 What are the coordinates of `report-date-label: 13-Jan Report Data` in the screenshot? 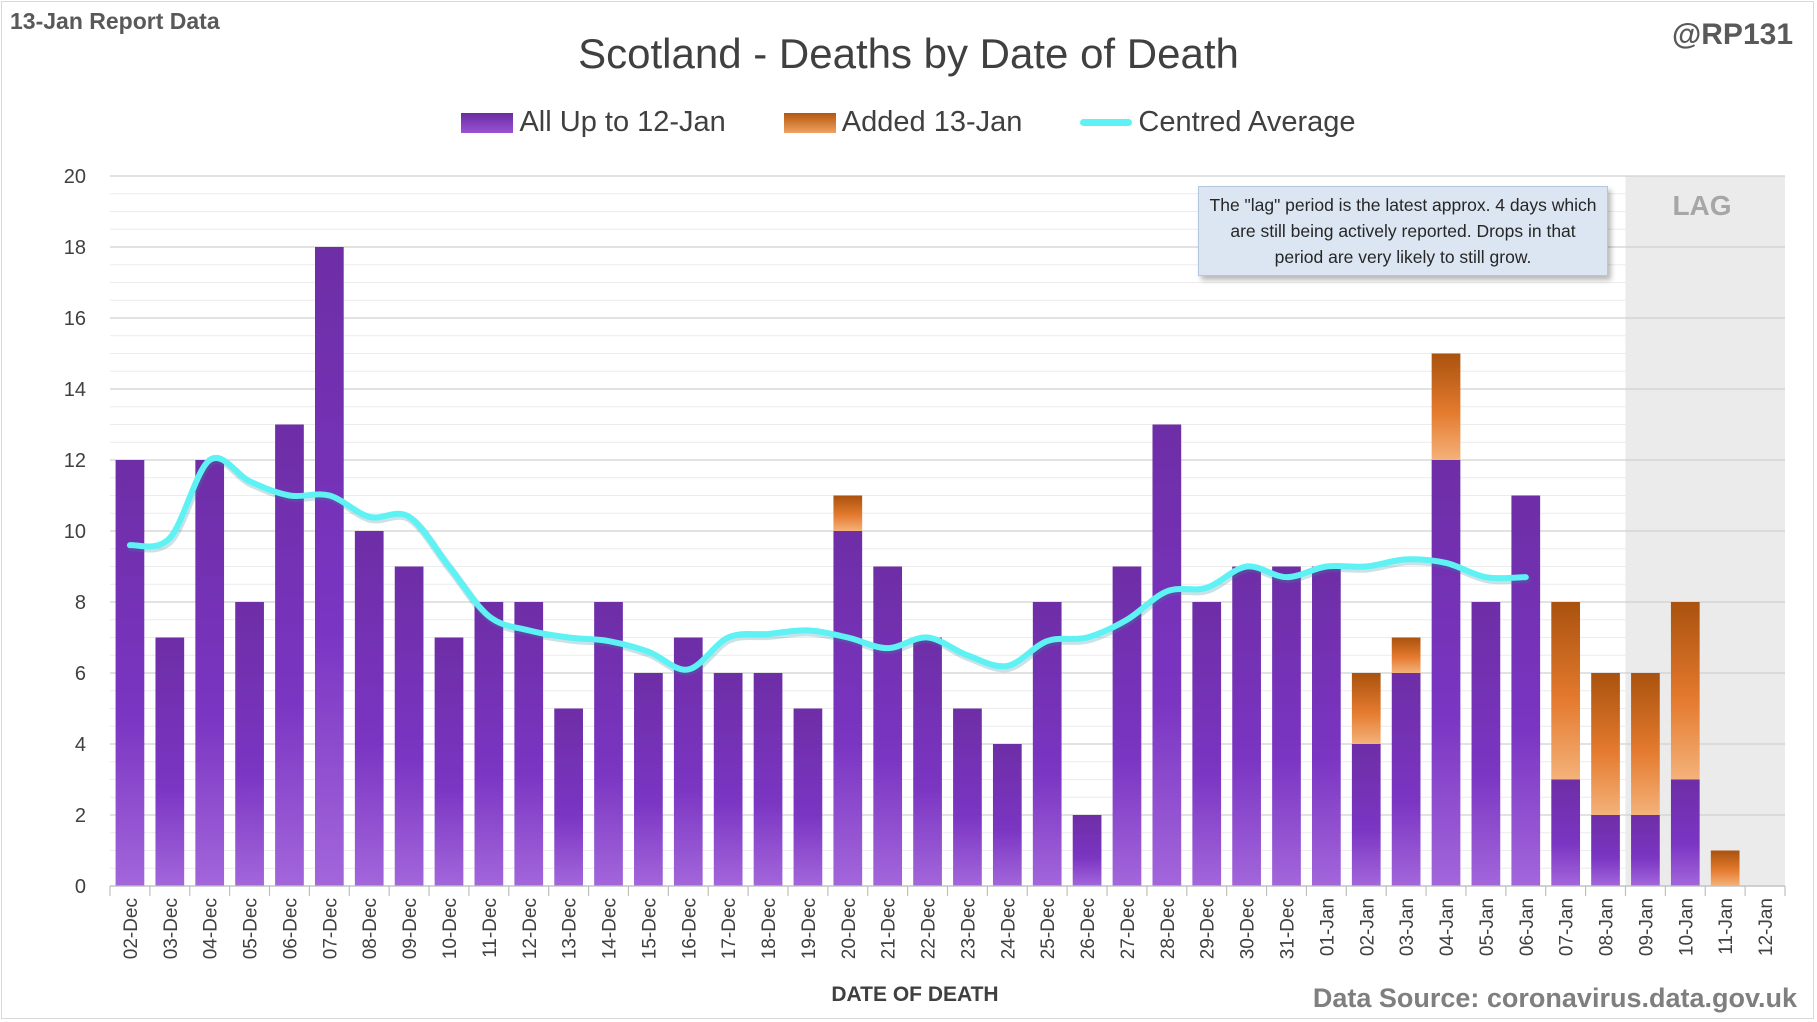 It's located at (115, 21).